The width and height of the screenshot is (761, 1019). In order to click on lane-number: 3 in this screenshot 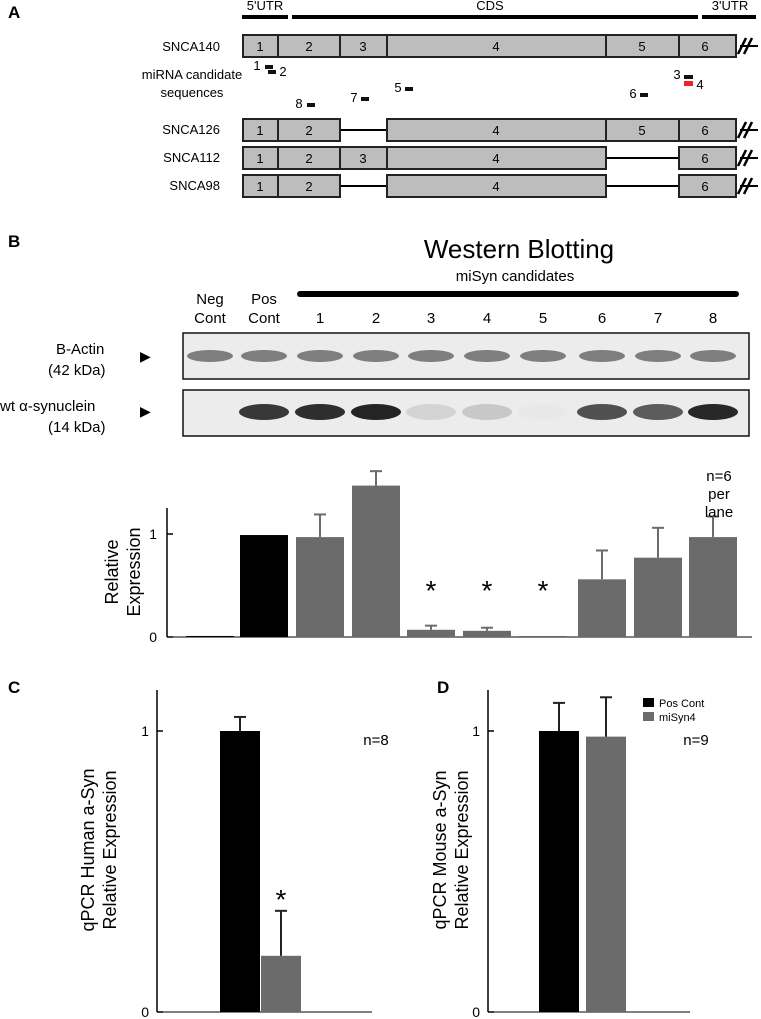, I will do `click(431, 318)`.